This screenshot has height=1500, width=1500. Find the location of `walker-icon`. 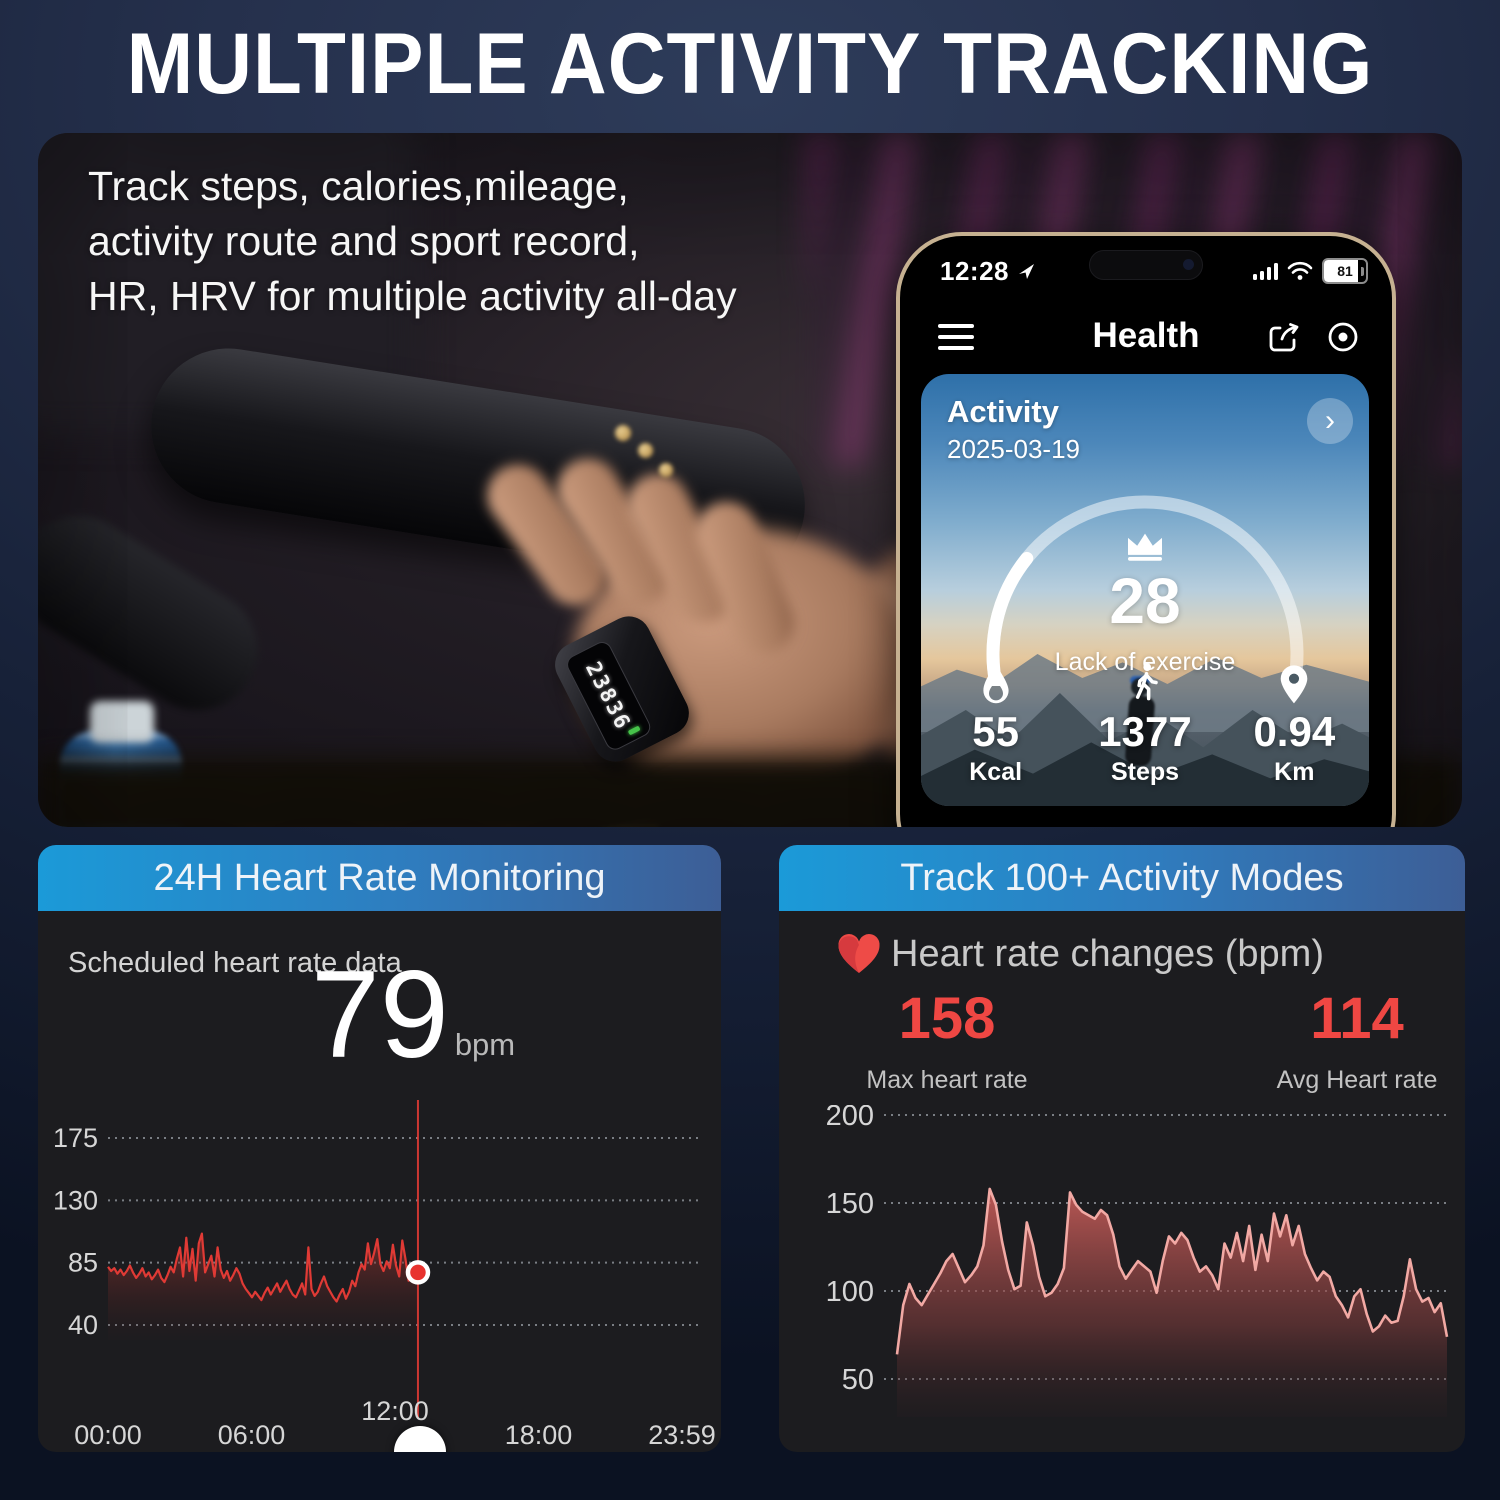

walker-icon is located at coordinates (1146, 682).